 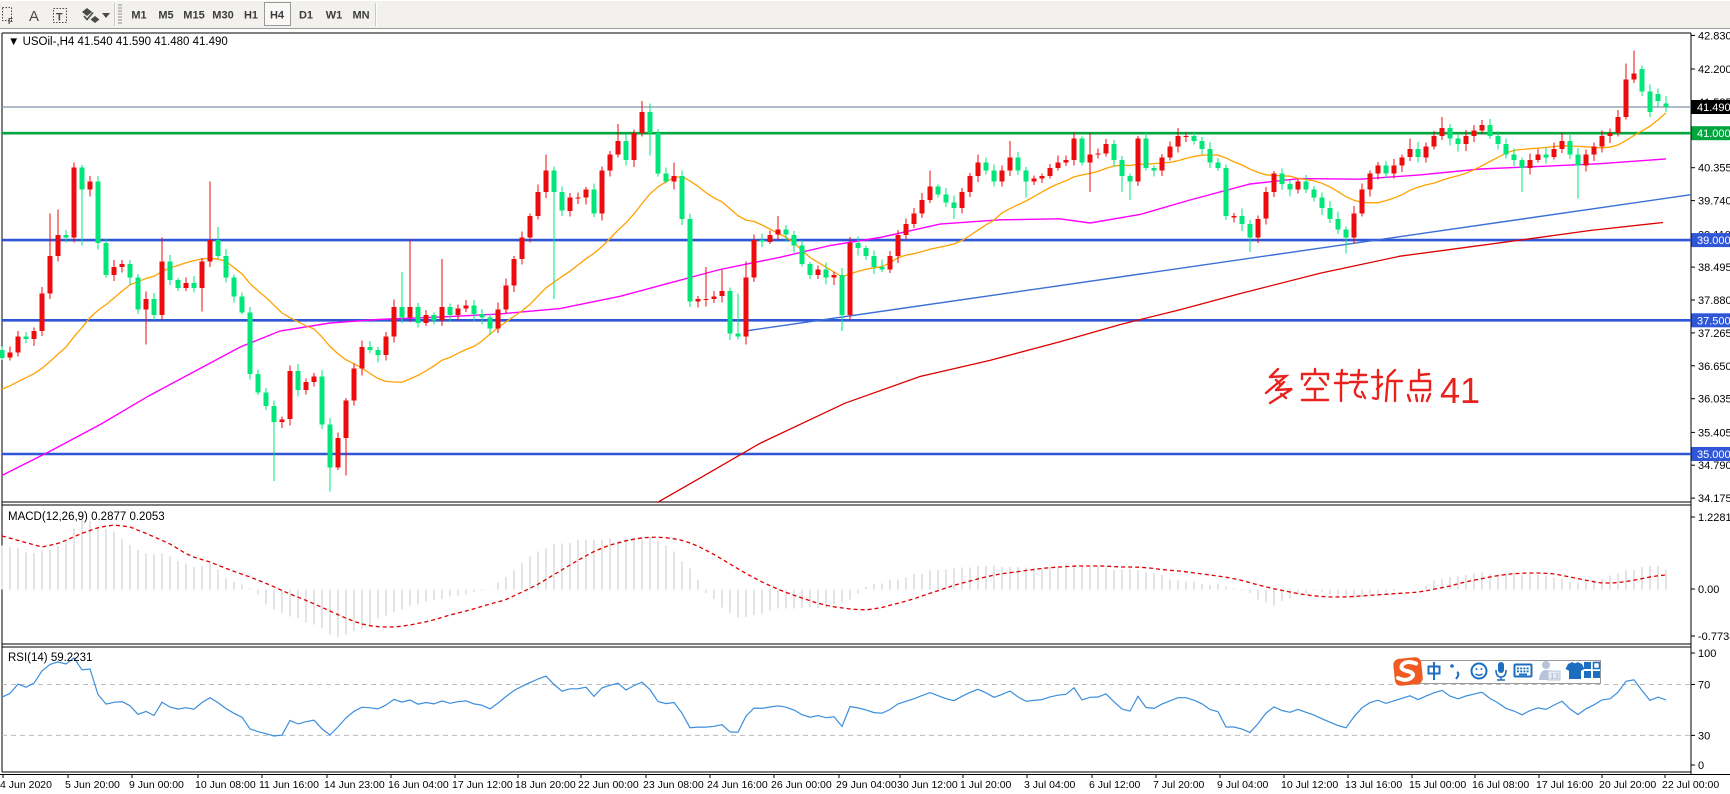 I want to click on svg-text: 40.355, so click(x=1714, y=169).